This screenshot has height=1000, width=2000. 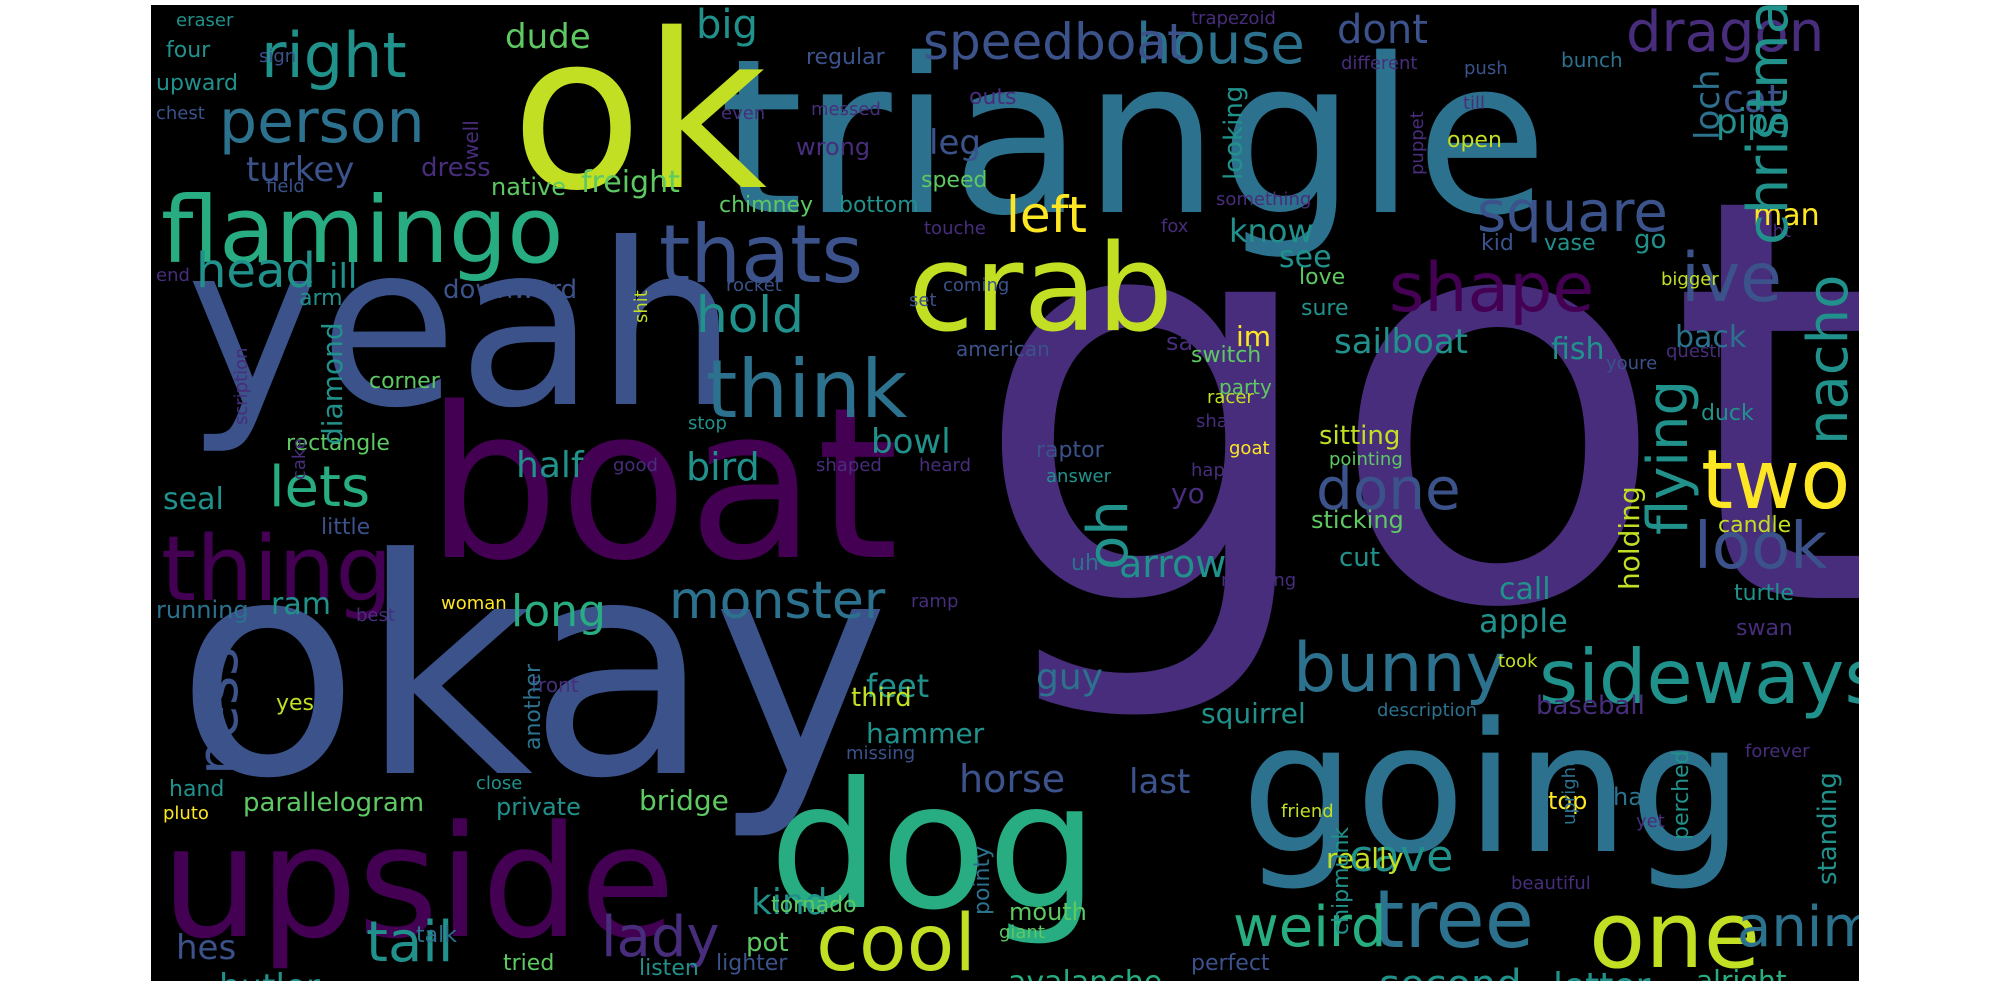 What do you see at coordinates (362, 230) in the screenshot?
I see `word-flamingo: flamingo` at bounding box center [362, 230].